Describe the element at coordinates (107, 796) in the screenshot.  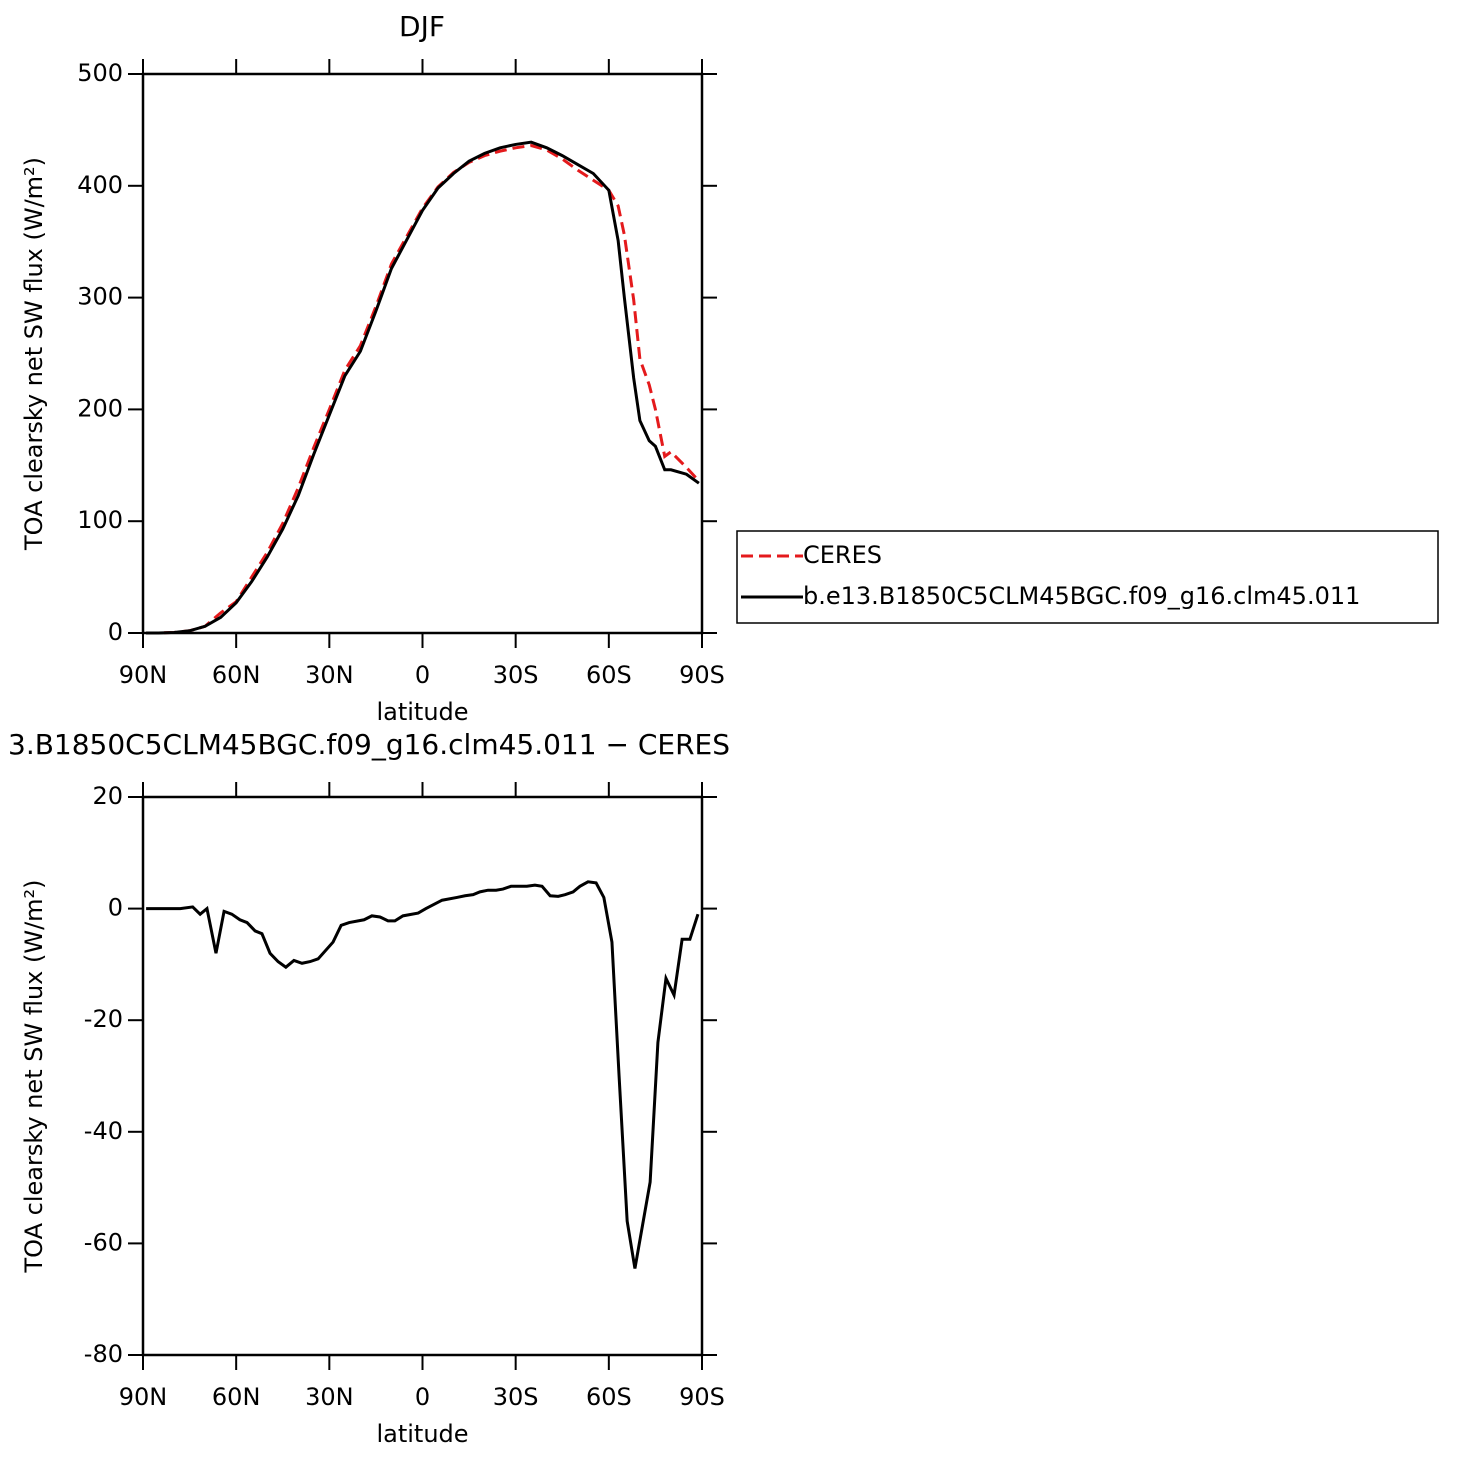
I see `y-tick-label: 20` at that location.